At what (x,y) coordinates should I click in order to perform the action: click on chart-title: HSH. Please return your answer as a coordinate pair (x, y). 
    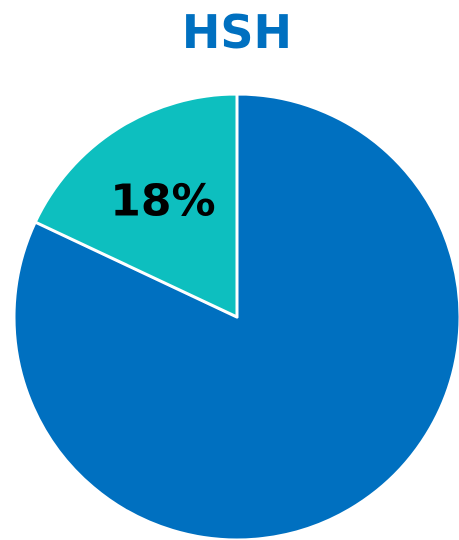
    Looking at the image, I should click on (237, 32).